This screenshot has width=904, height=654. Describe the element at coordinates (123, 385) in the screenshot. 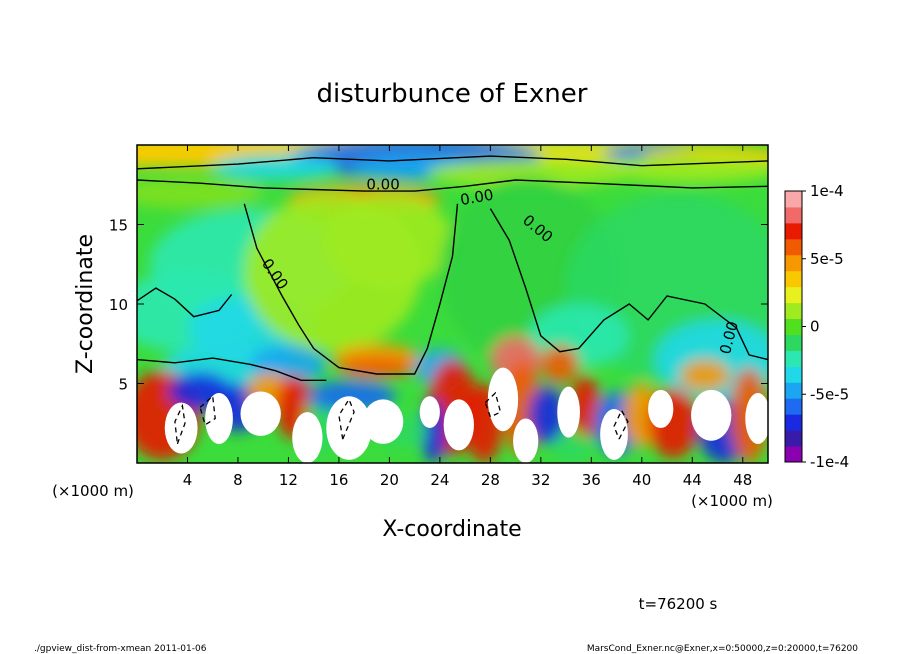

I see `y-tick-label: 5` at that location.